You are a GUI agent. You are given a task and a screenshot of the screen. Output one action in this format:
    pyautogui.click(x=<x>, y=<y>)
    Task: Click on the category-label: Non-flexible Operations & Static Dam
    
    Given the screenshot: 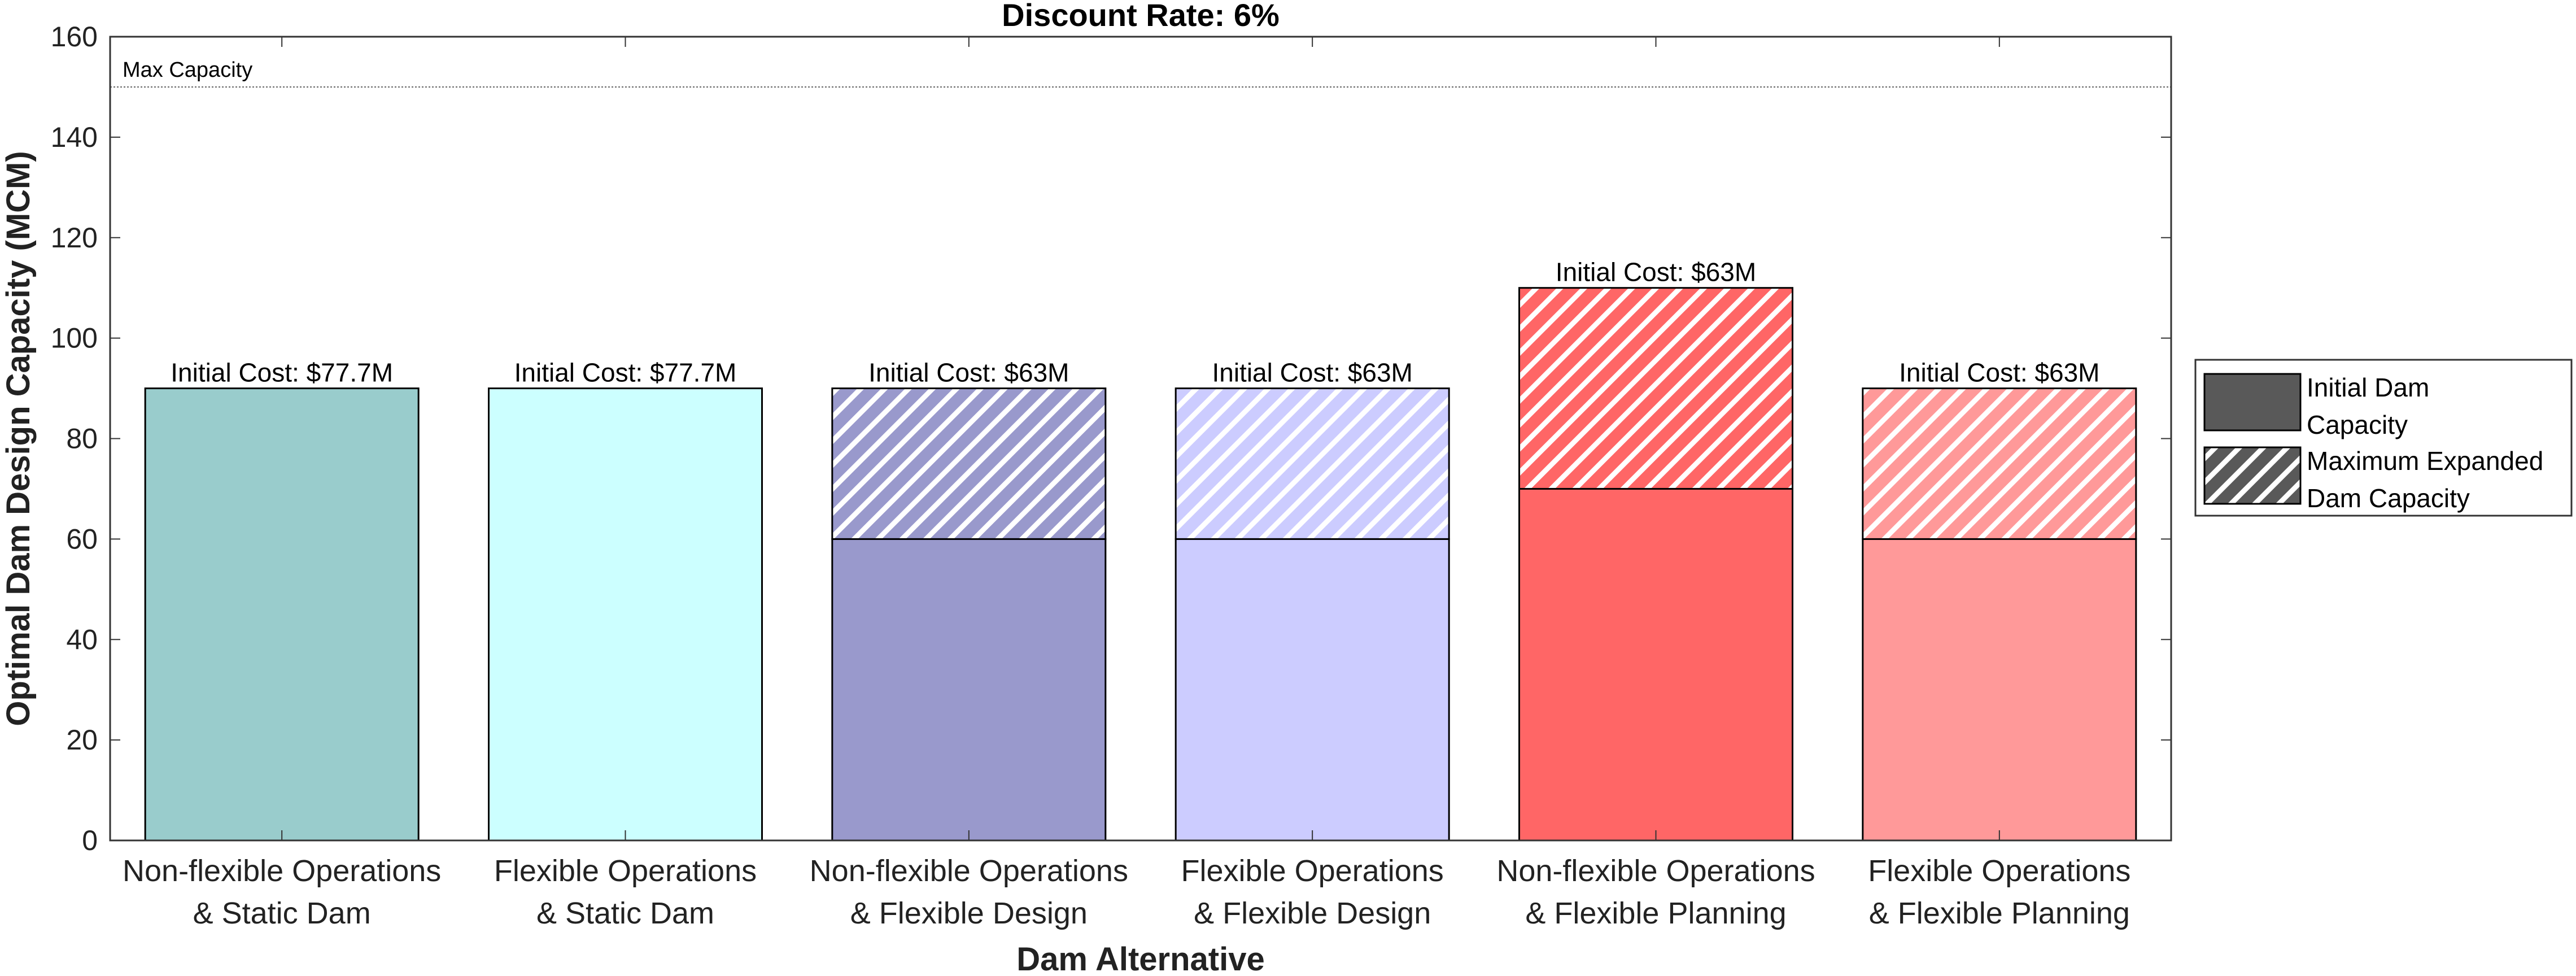 What is the action you would take?
    pyautogui.click(x=282, y=892)
    